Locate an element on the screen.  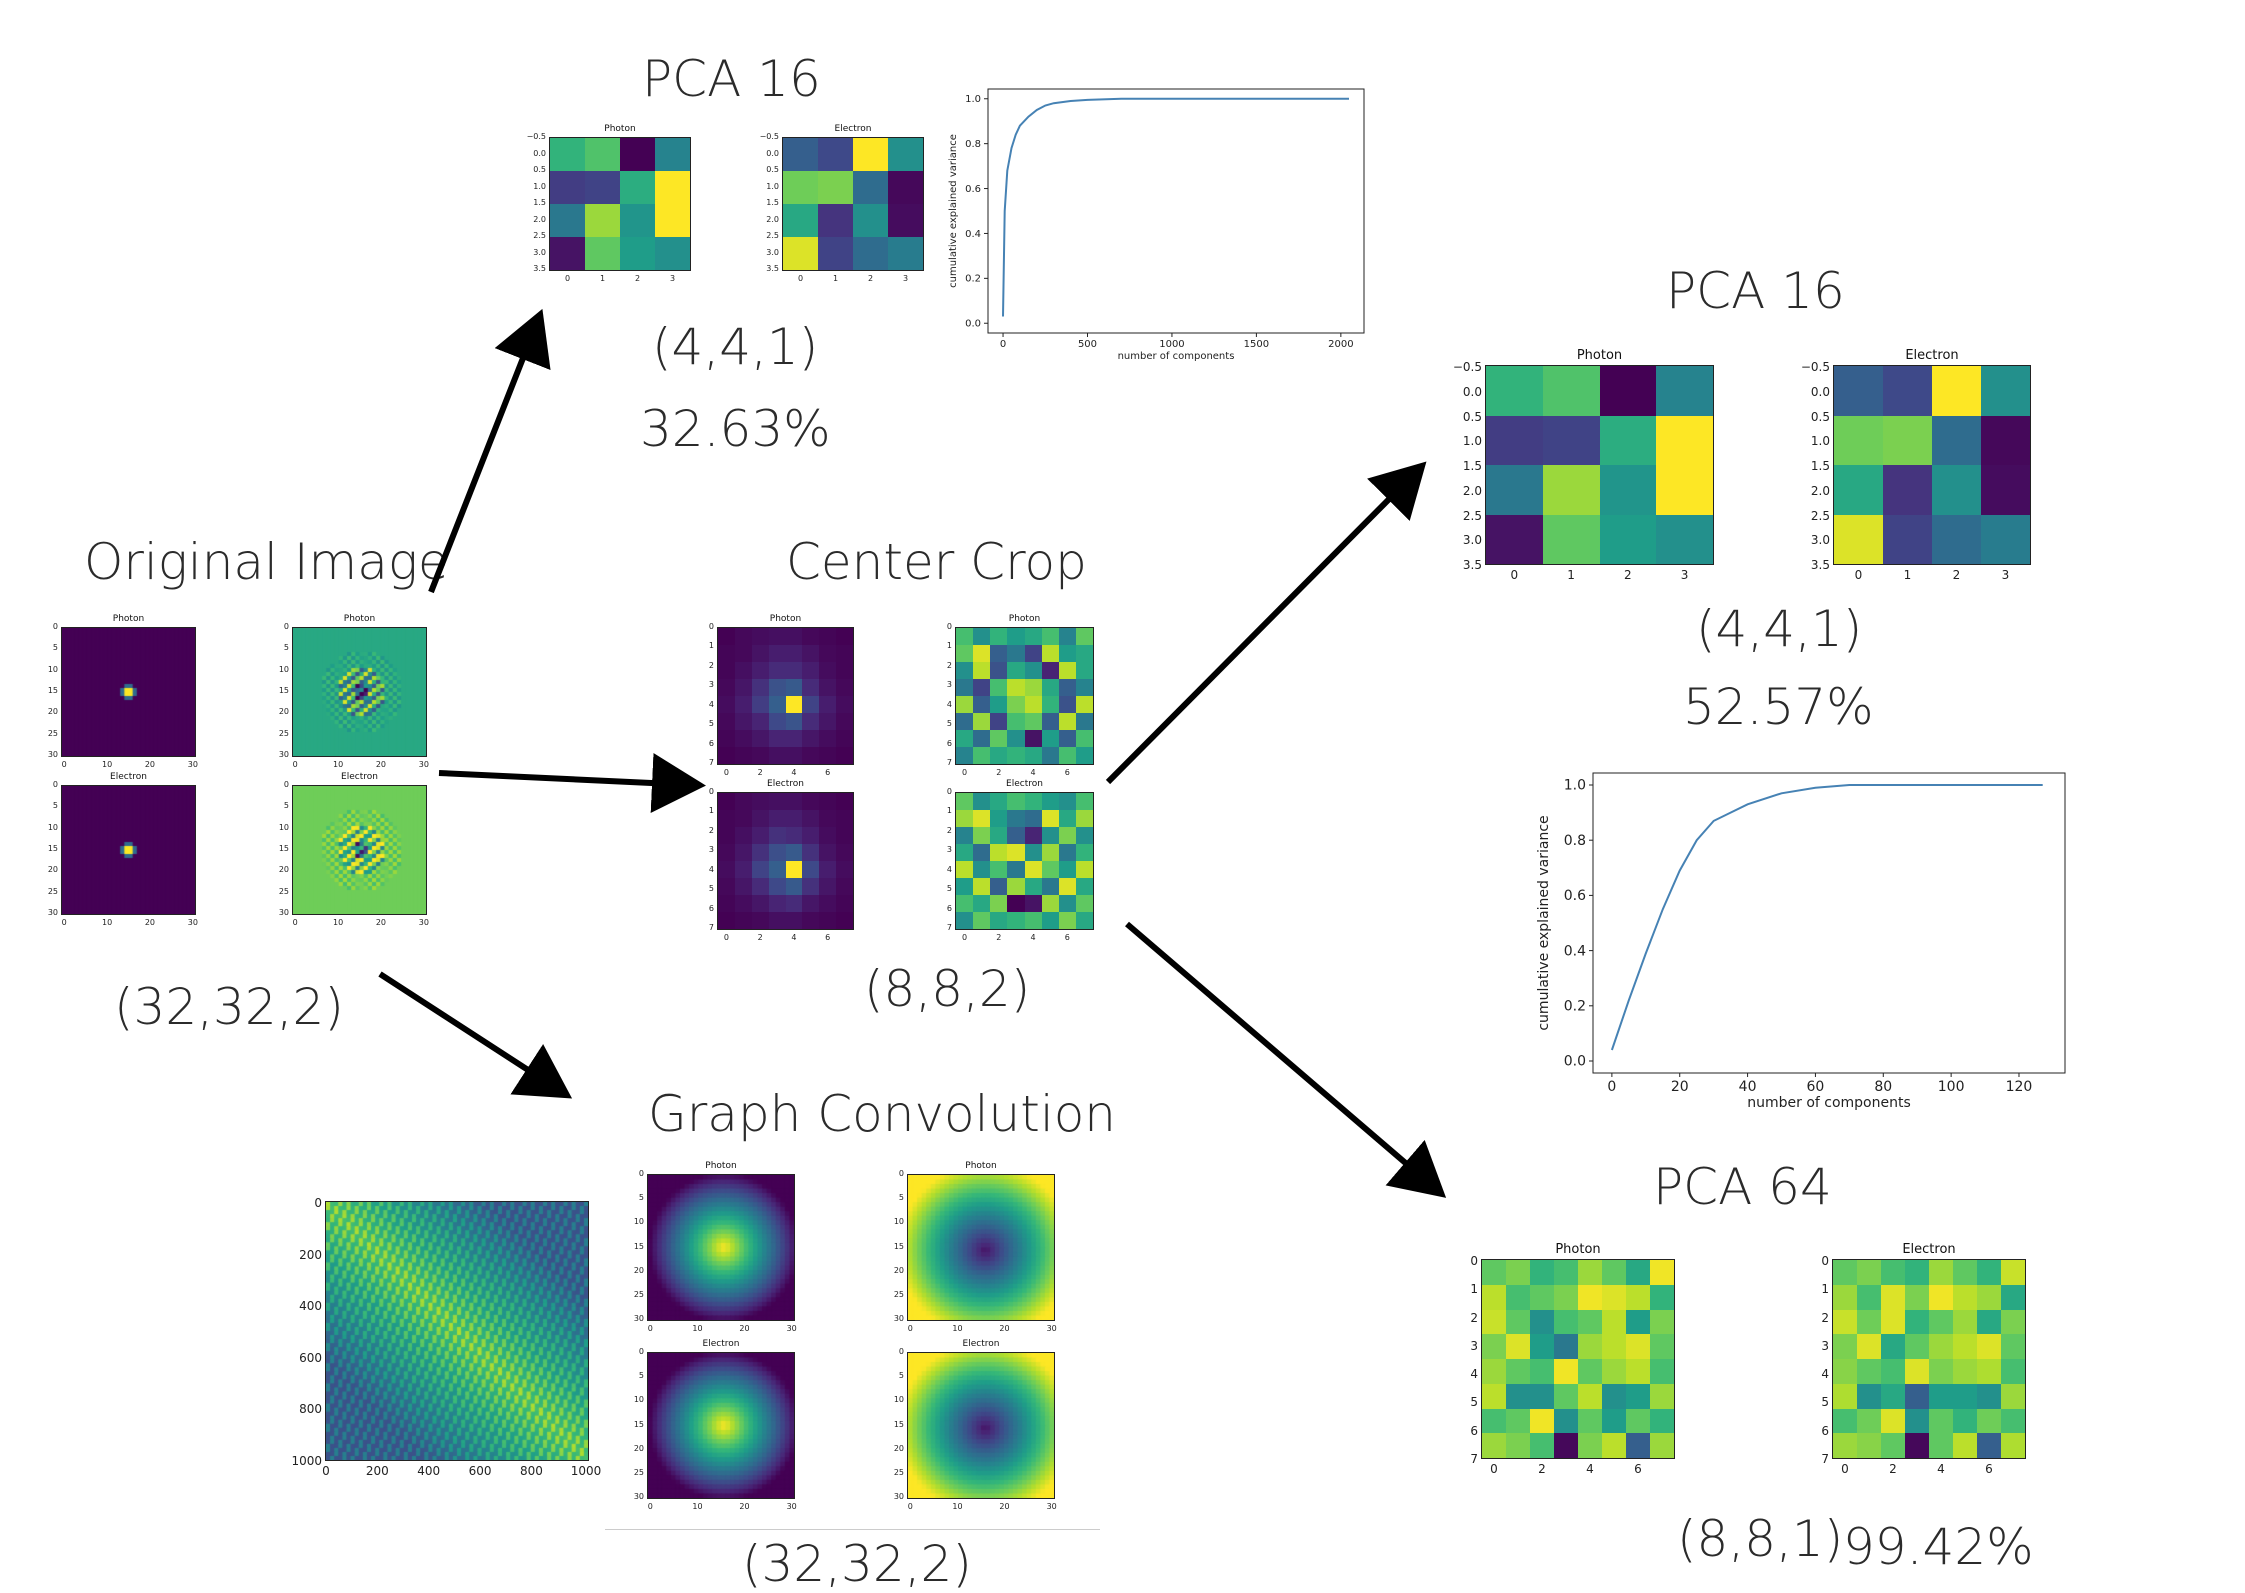
pca16-right-shape: (4,4,1) is located at coordinates (1779, 629).